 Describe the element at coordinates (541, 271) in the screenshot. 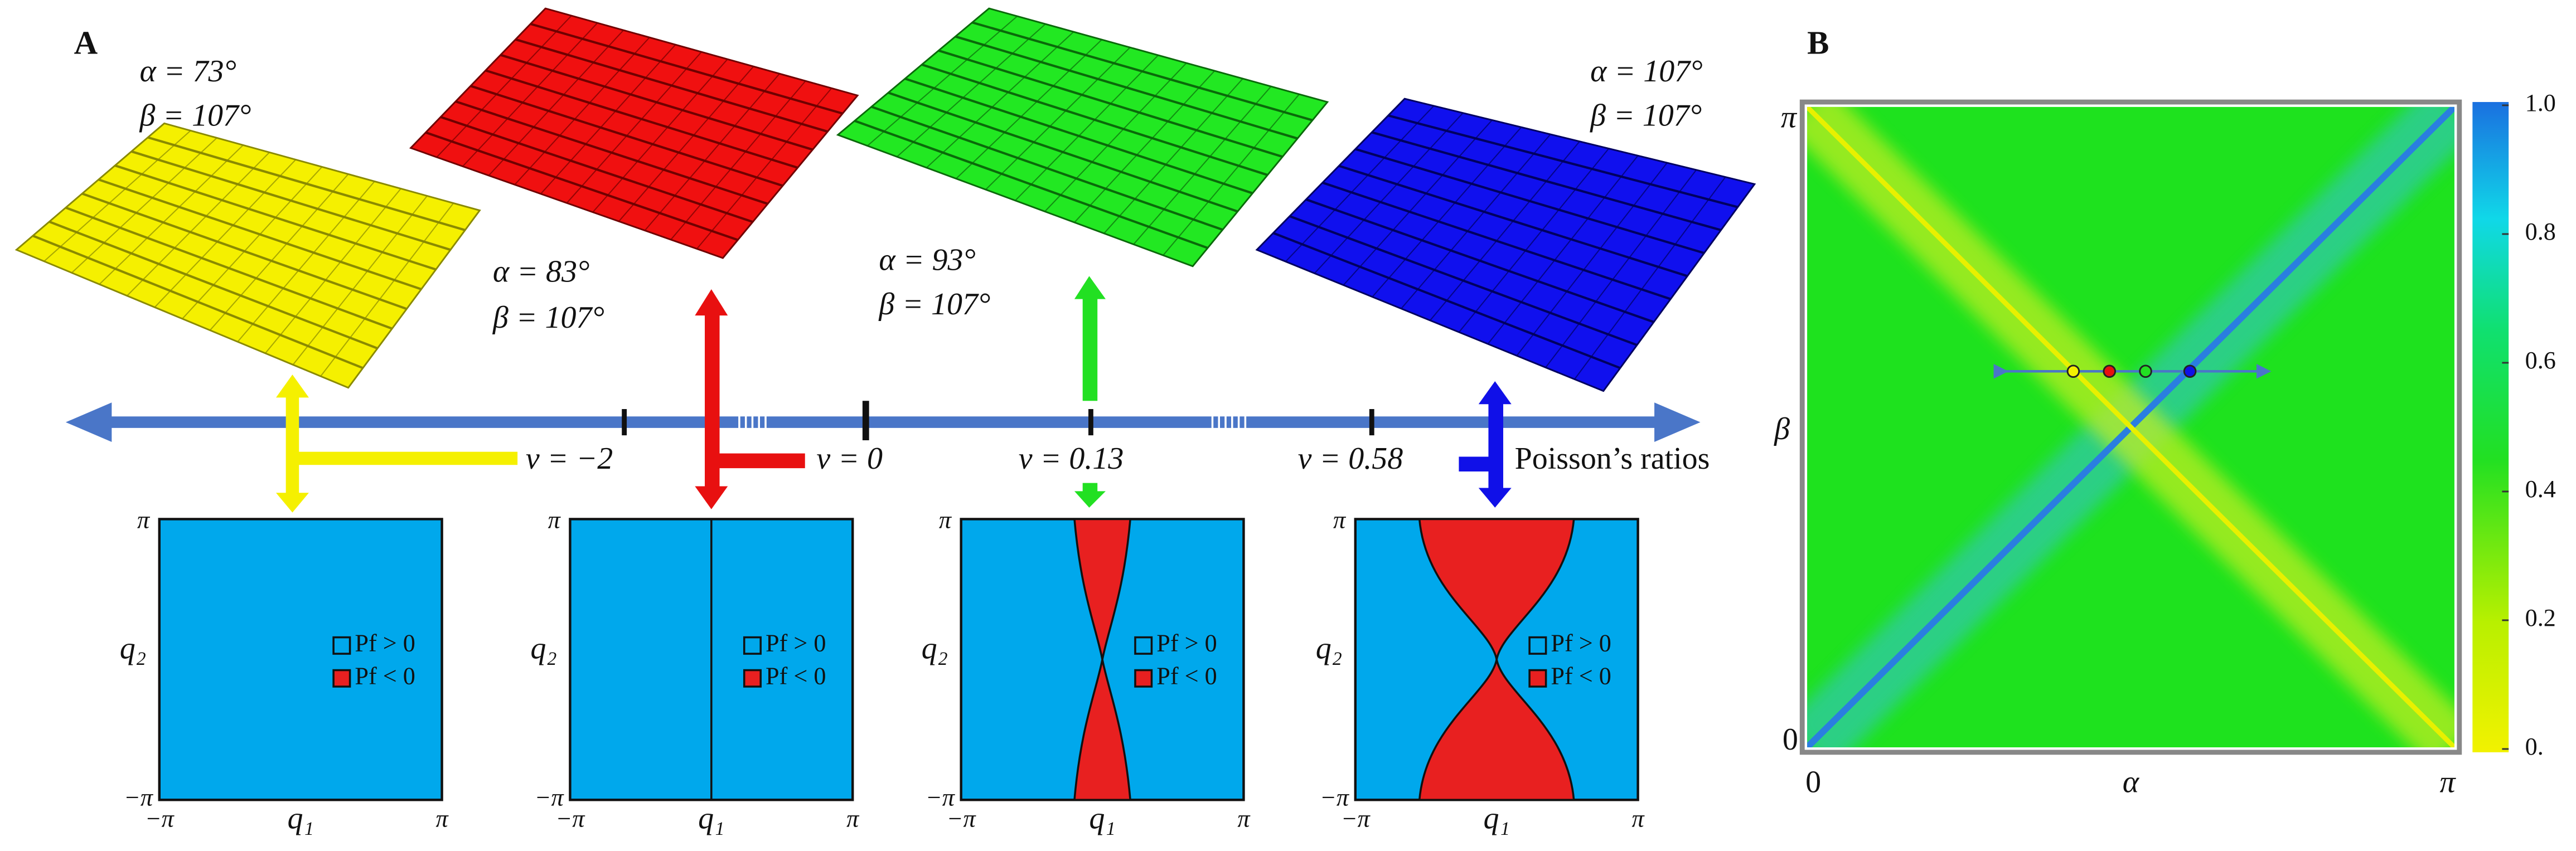

I see `angle-label: α = 83°` at that location.